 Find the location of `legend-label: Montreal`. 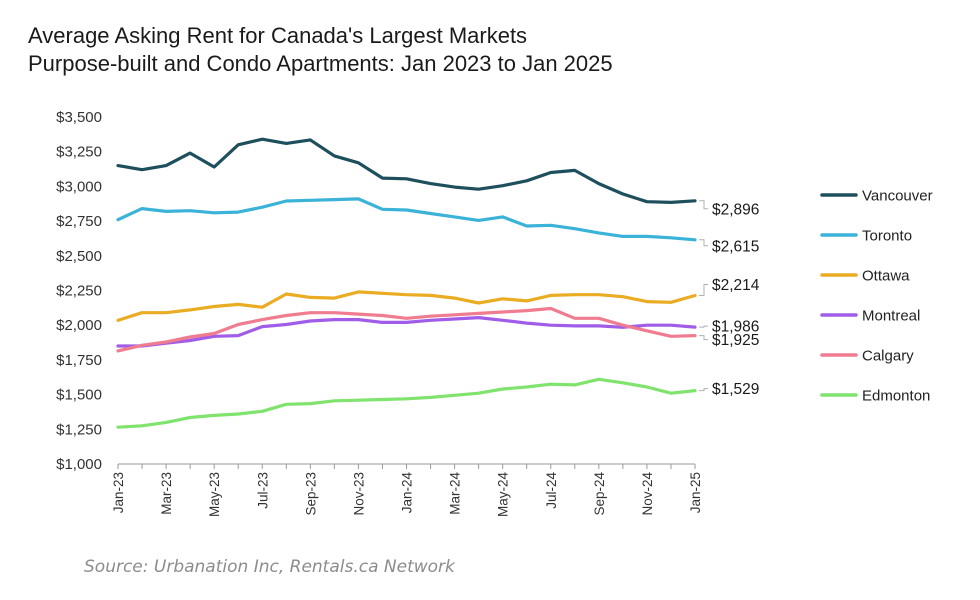

legend-label: Montreal is located at coordinates (891, 316).